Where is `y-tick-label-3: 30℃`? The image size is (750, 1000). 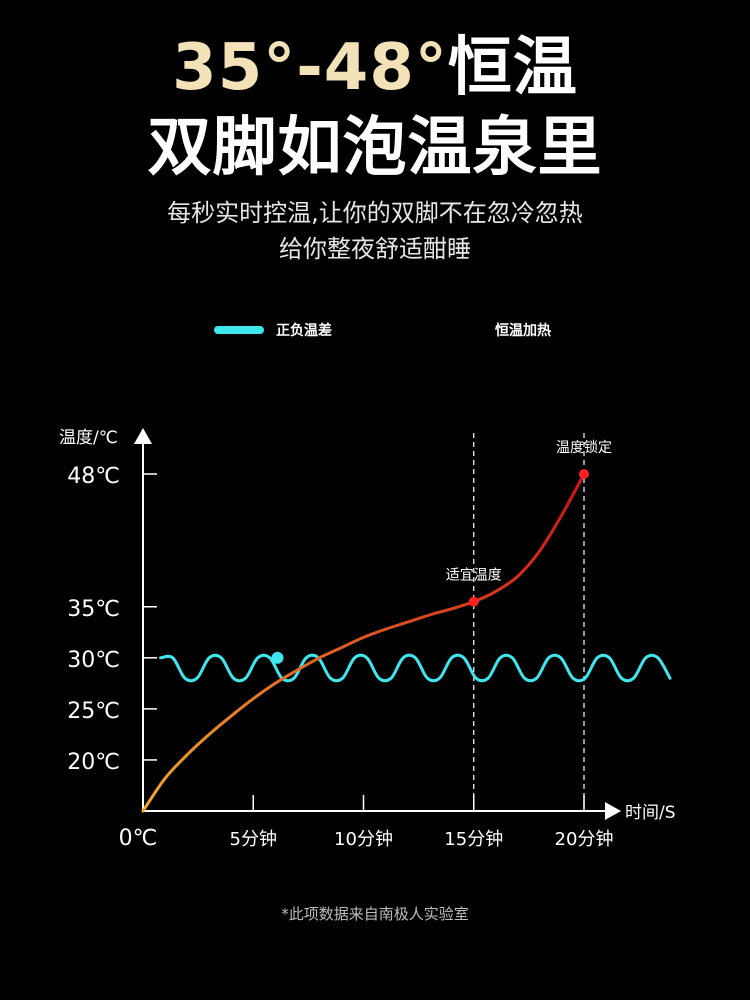 y-tick-label-3: 30℃ is located at coordinates (93, 660).